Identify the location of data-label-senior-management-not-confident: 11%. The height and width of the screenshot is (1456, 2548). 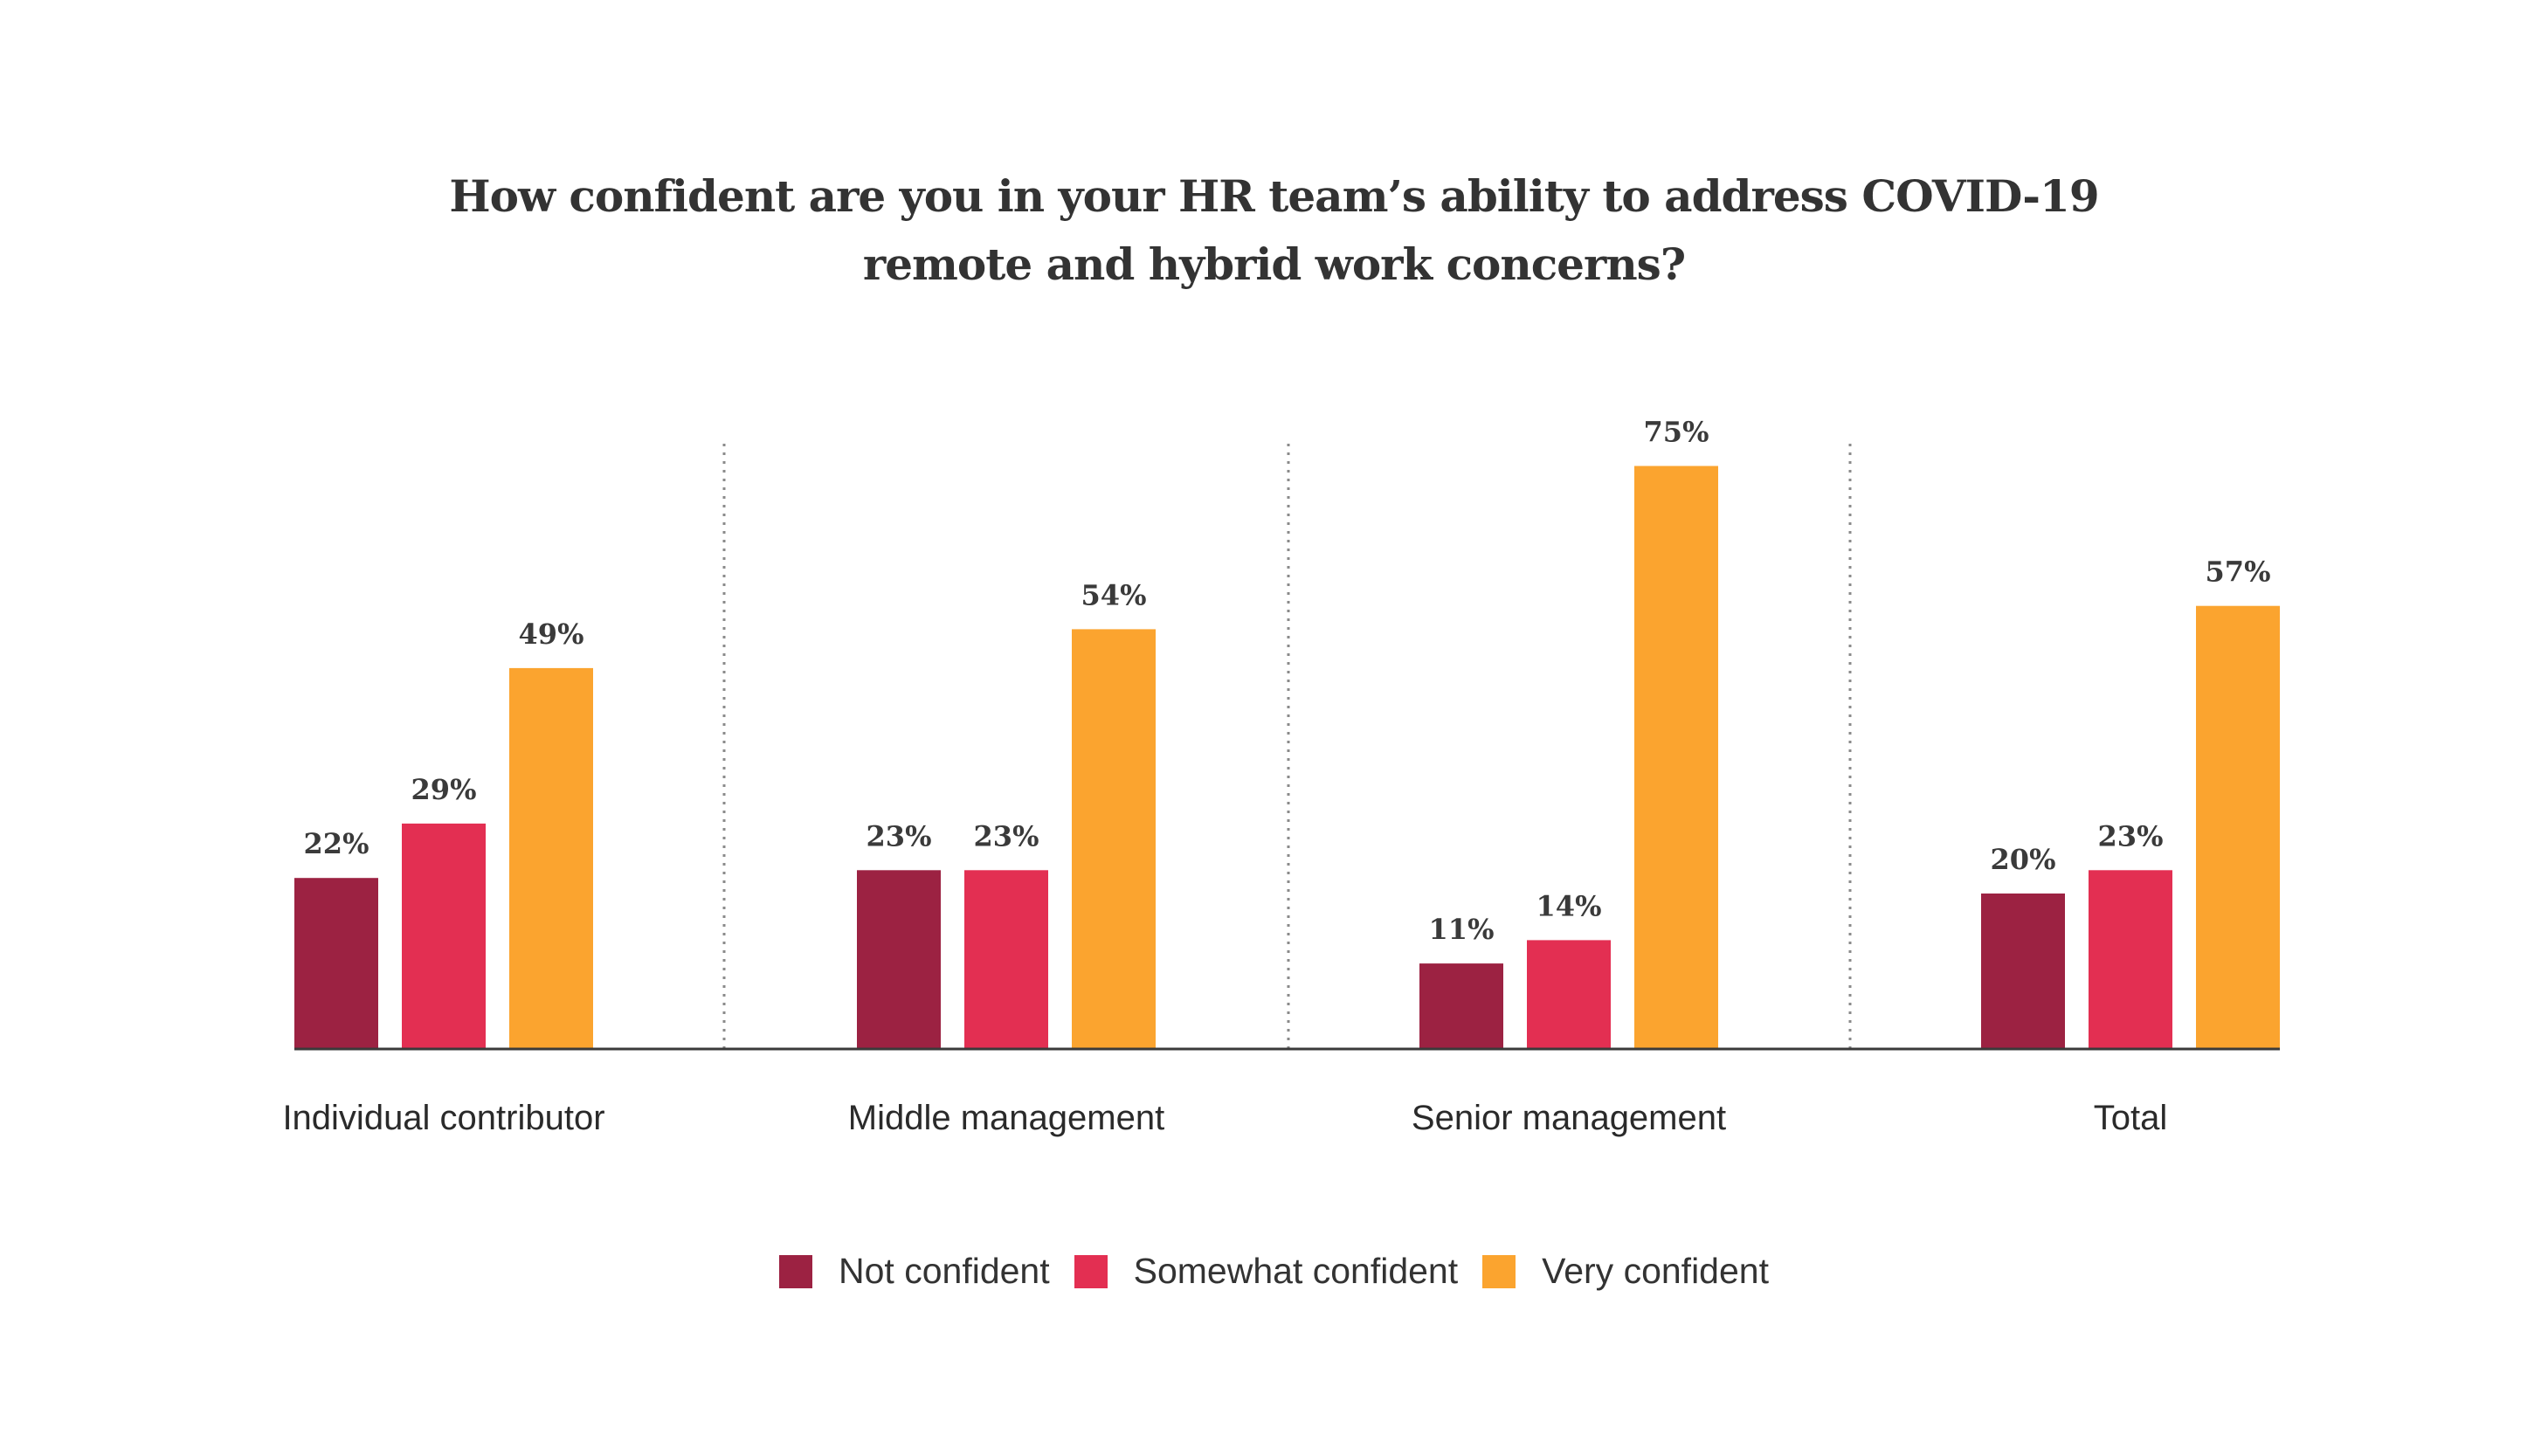
(1462, 929).